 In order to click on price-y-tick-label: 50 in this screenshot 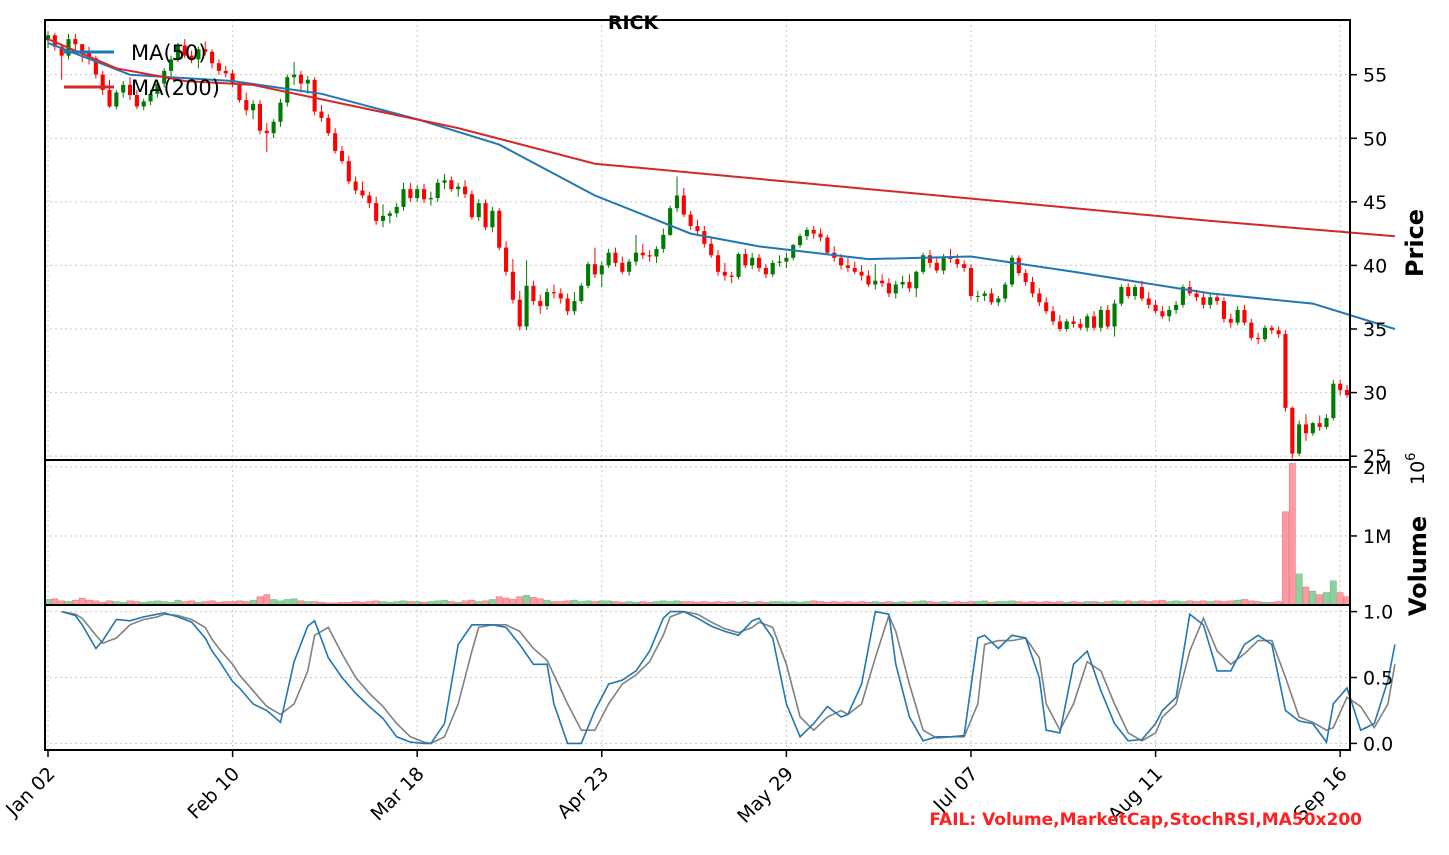, I will do `click(1375, 139)`.